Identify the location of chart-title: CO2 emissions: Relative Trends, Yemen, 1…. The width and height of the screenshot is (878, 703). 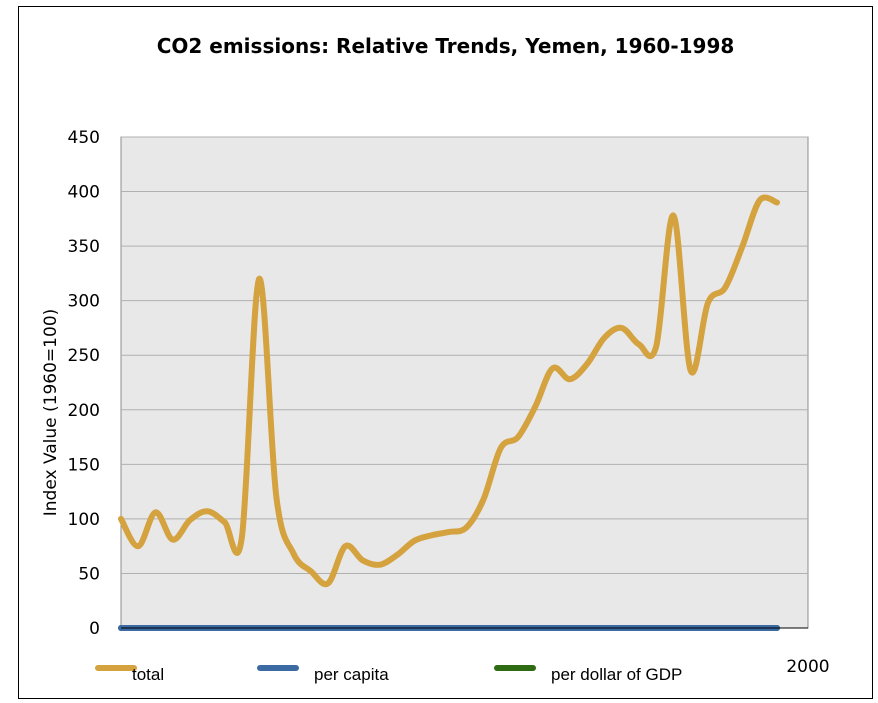
(445, 46).